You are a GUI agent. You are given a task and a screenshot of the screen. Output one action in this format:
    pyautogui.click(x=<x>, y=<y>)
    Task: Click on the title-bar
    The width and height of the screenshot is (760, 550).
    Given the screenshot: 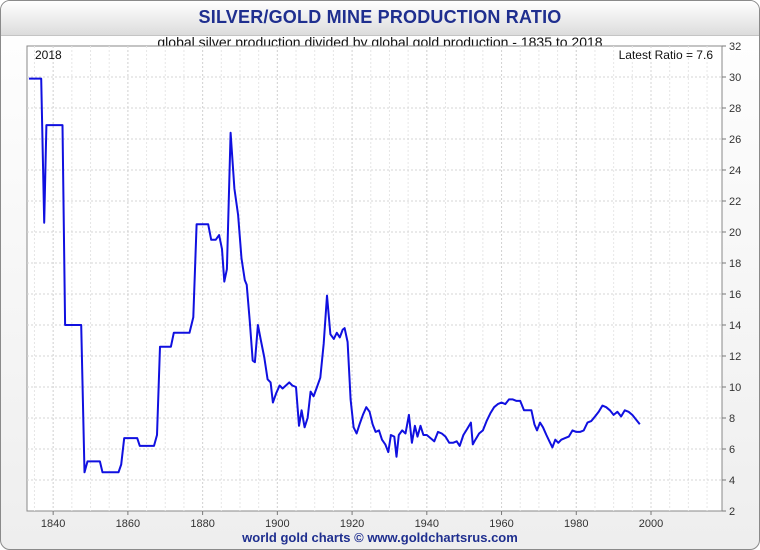 What is the action you would take?
    pyautogui.click(x=380, y=18)
    